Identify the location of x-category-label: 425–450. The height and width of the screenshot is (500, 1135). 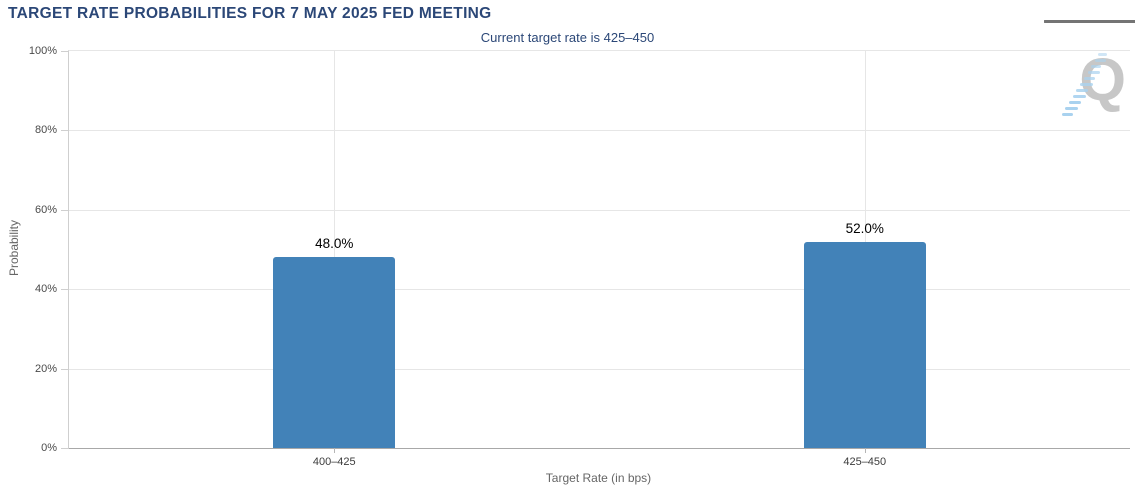
(865, 462).